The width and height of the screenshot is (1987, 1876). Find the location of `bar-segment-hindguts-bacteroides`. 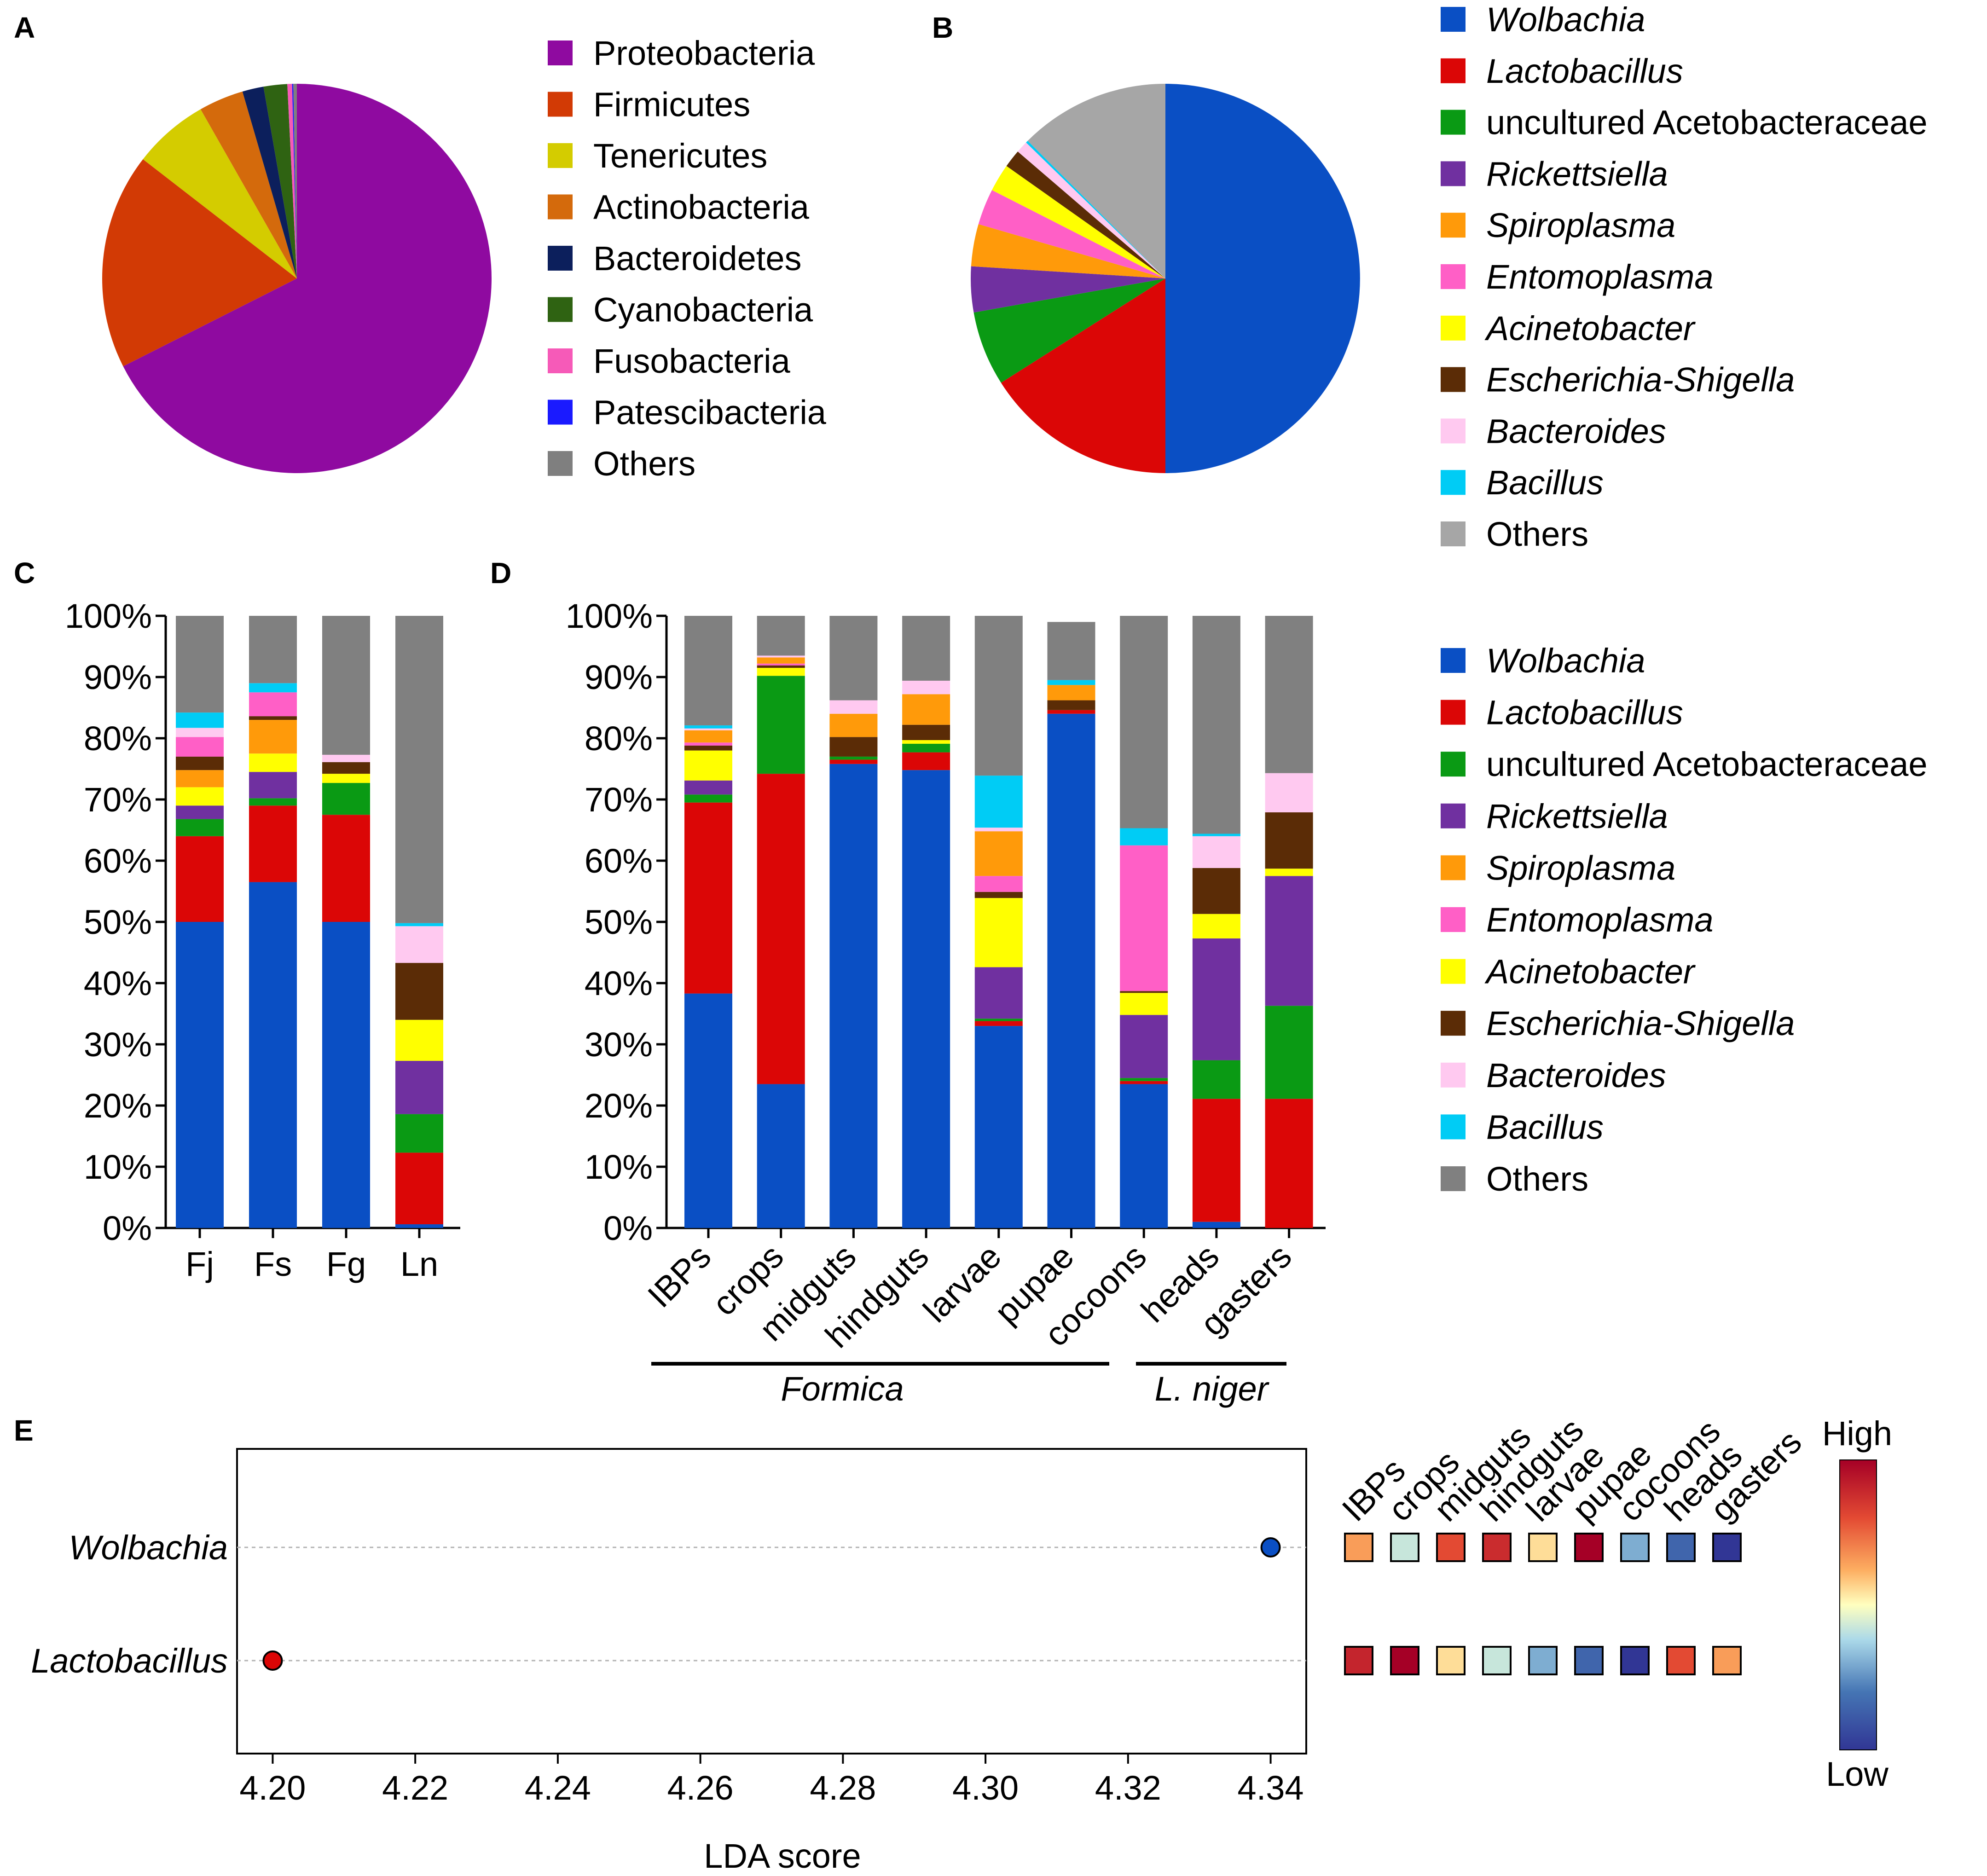

bar-segment-hindguts-bacteroides is located at coordinates (926, 687).